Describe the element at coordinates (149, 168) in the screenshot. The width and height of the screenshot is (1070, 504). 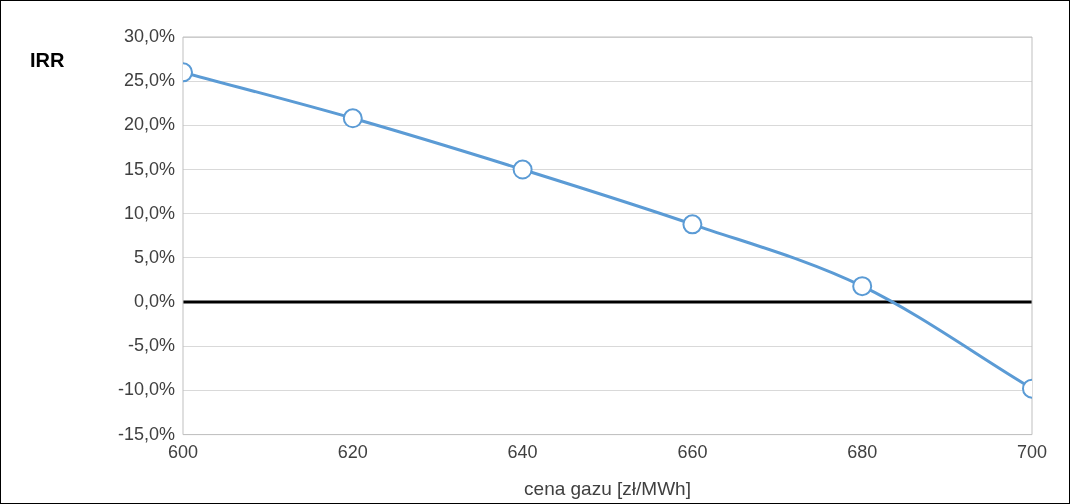
I see `y-tick-label: 15,0%` at that location.